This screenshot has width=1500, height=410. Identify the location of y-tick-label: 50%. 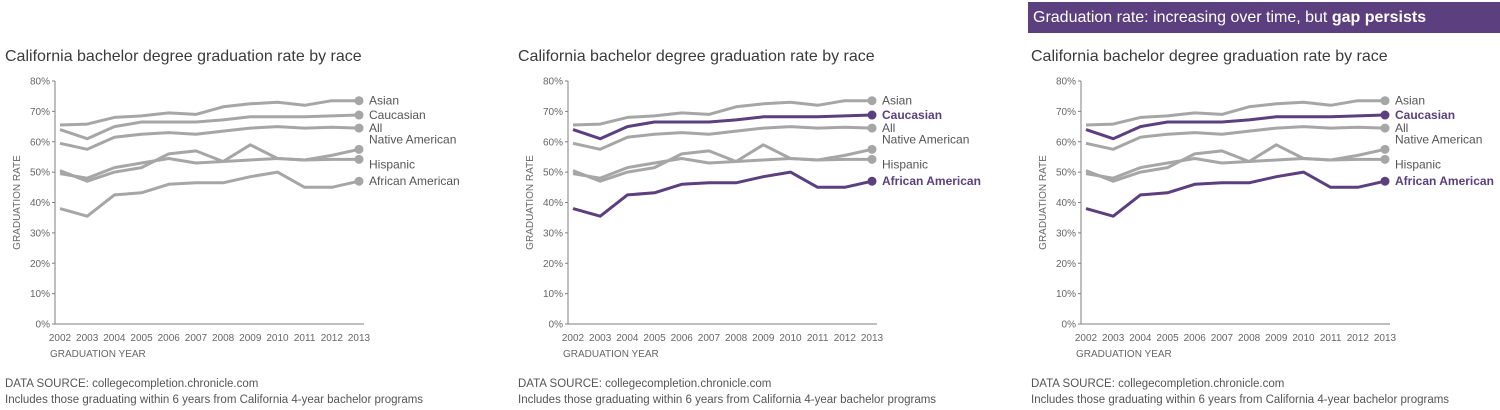
(1066, 173).